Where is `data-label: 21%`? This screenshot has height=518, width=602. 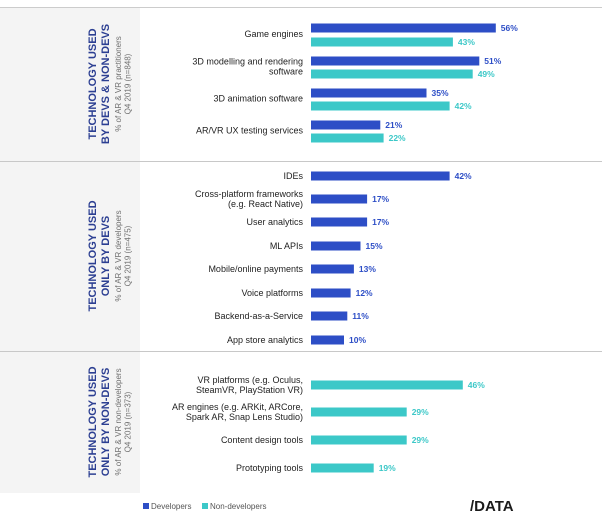
data-label: 21% is located at coordinates (393, 125).